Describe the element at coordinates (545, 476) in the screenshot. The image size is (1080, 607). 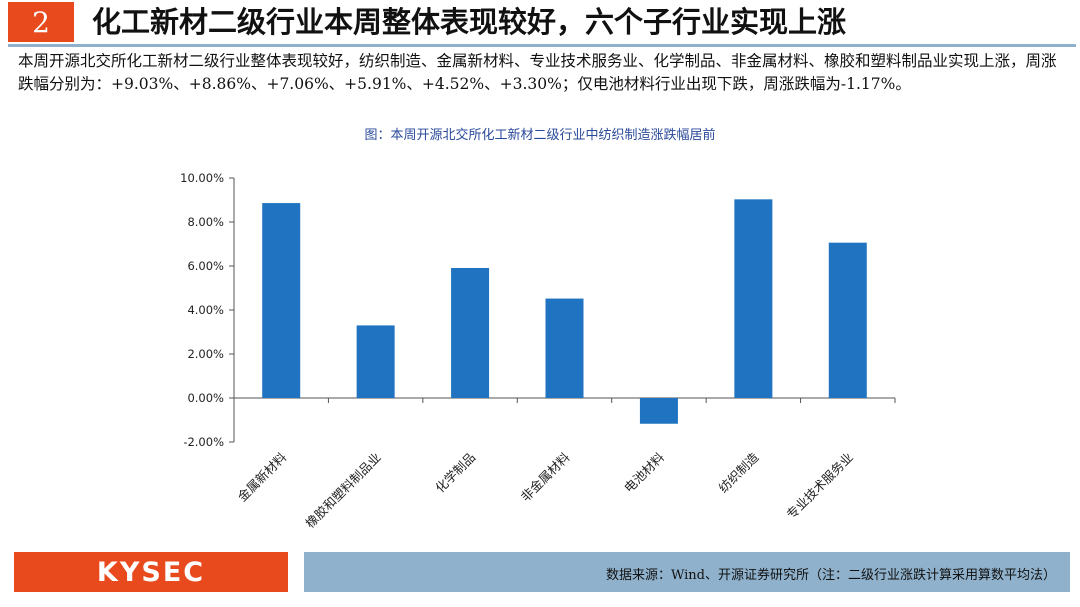
I see `x-category-label: 非金属材料` at that location.